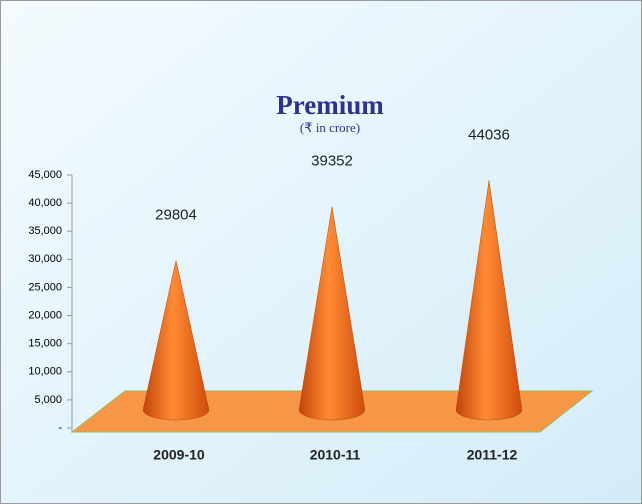 The height and width of the screenshot is (504, 642). What do you see at coordinates (330, 127) in the screenshot?
I see `chart-subtitle: (₹ in crore)` at bounding box center [330, 127].